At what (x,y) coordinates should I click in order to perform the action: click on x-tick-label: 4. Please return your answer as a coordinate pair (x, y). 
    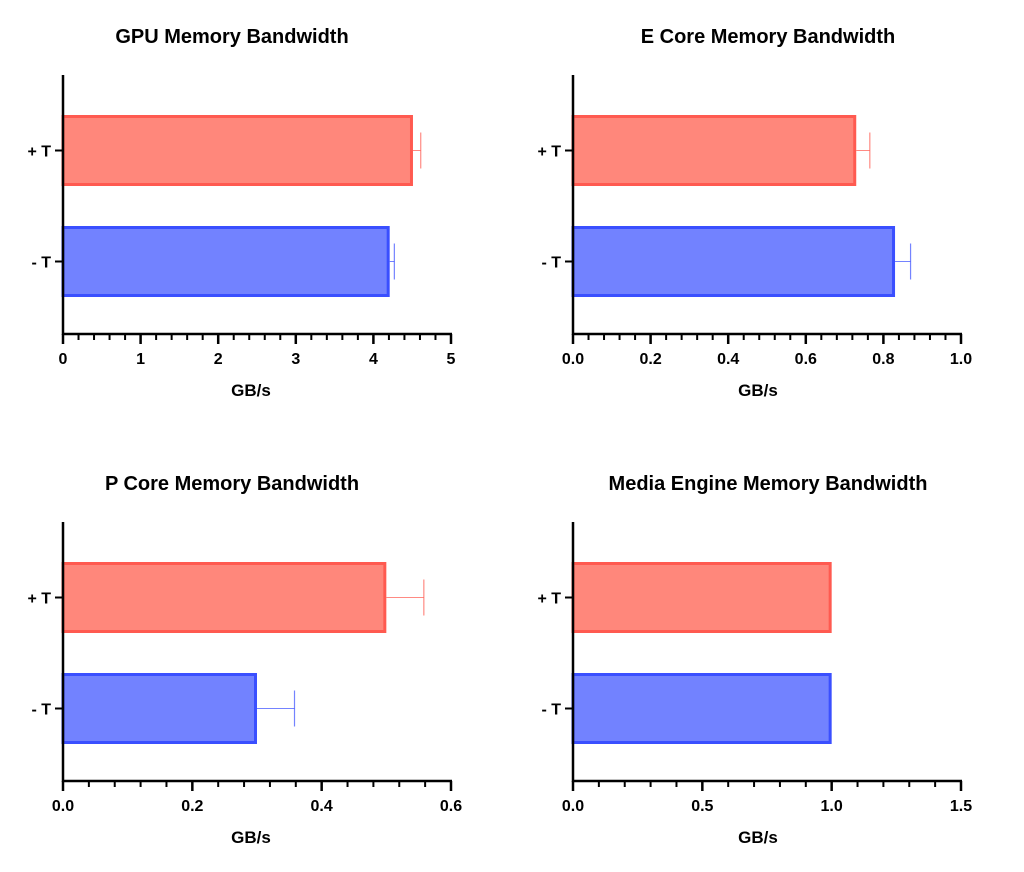
    Looking at the image, I should click on (373, 359).